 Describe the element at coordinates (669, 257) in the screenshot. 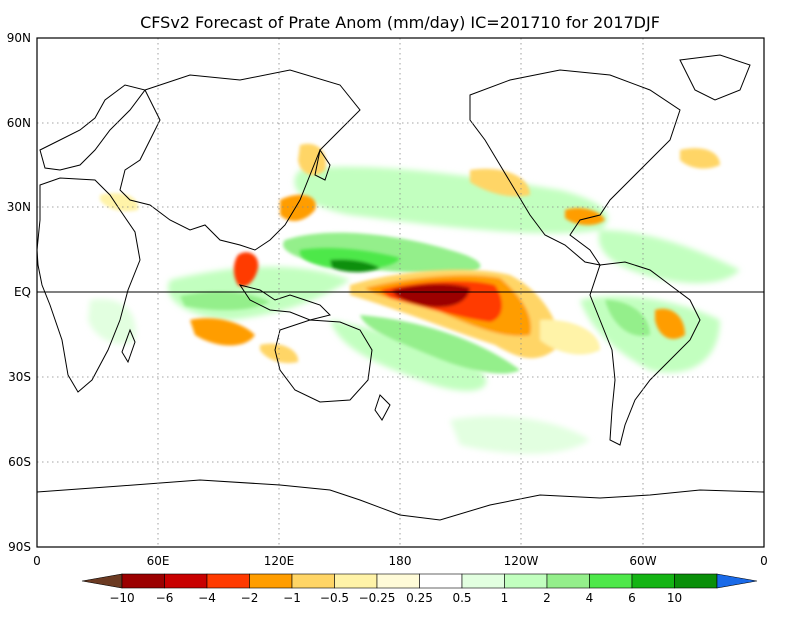

I see `anomaly-light-green-atlantic` at that location.